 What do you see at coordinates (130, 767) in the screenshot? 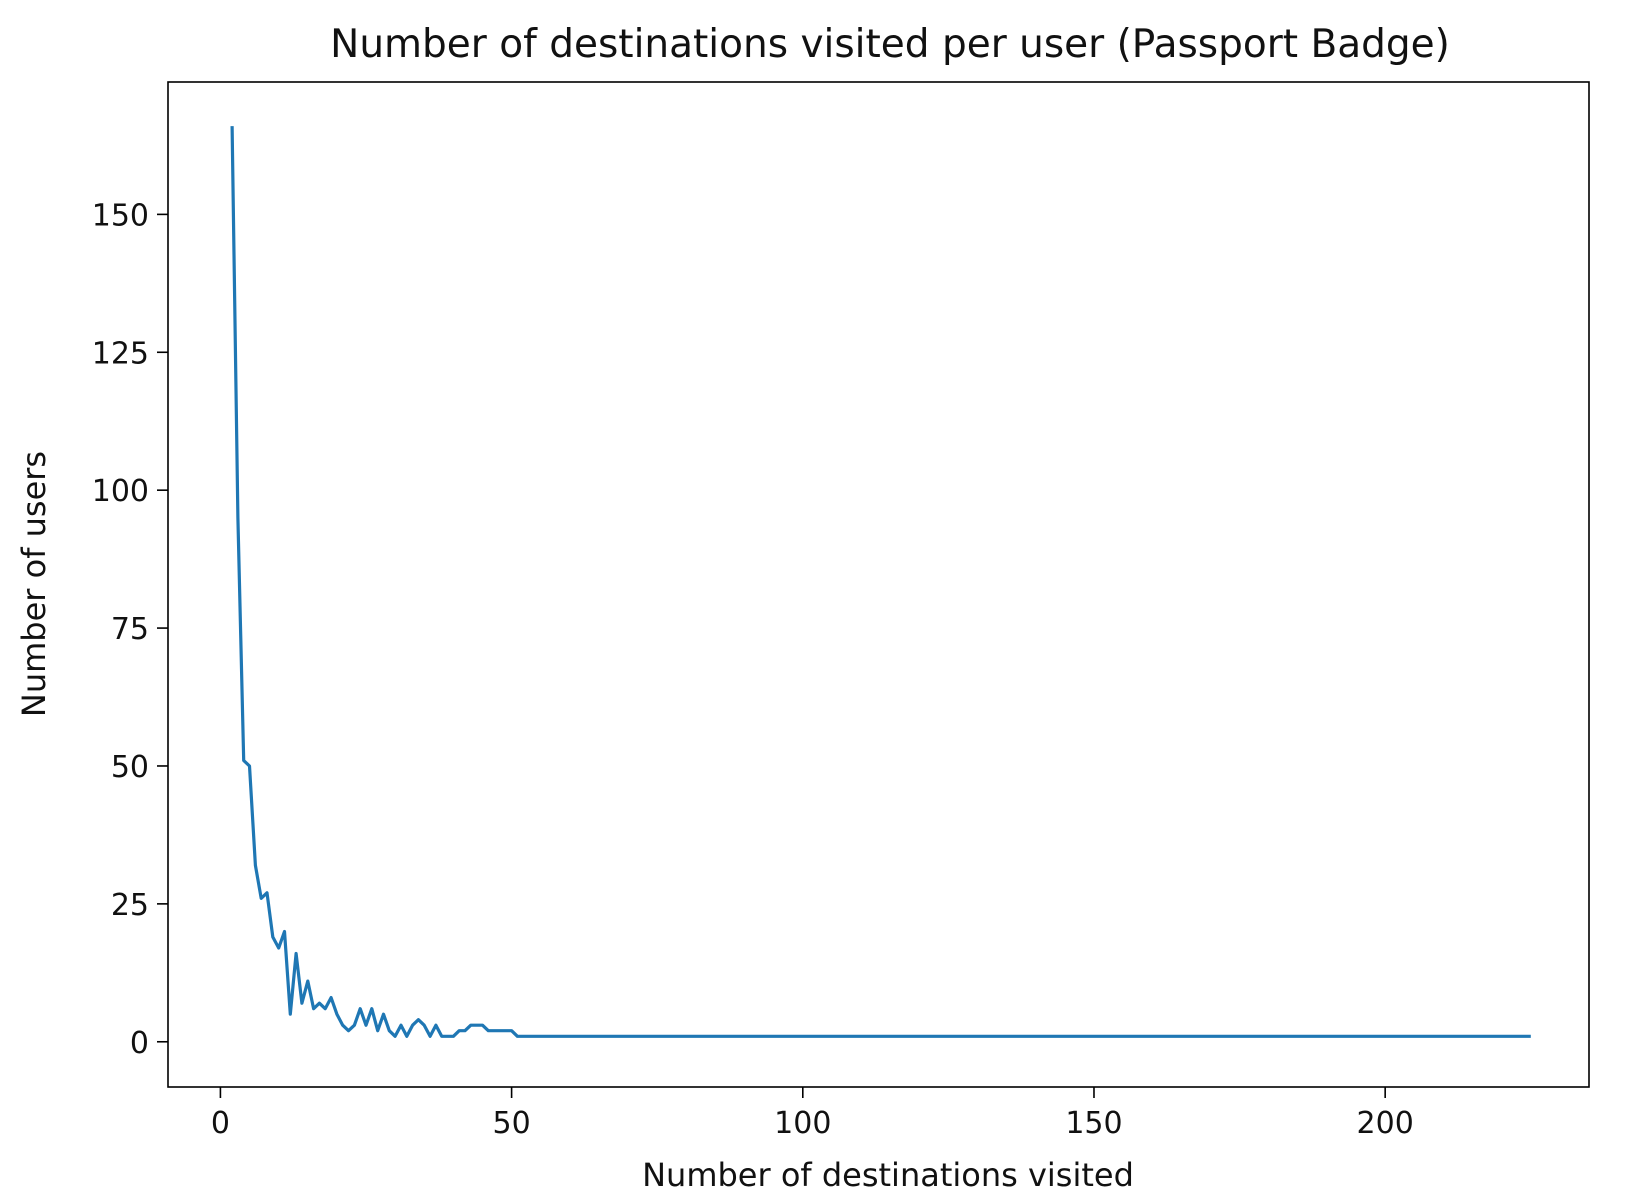
I see `y-tick-label: 50` at bounding box center [130, 767].